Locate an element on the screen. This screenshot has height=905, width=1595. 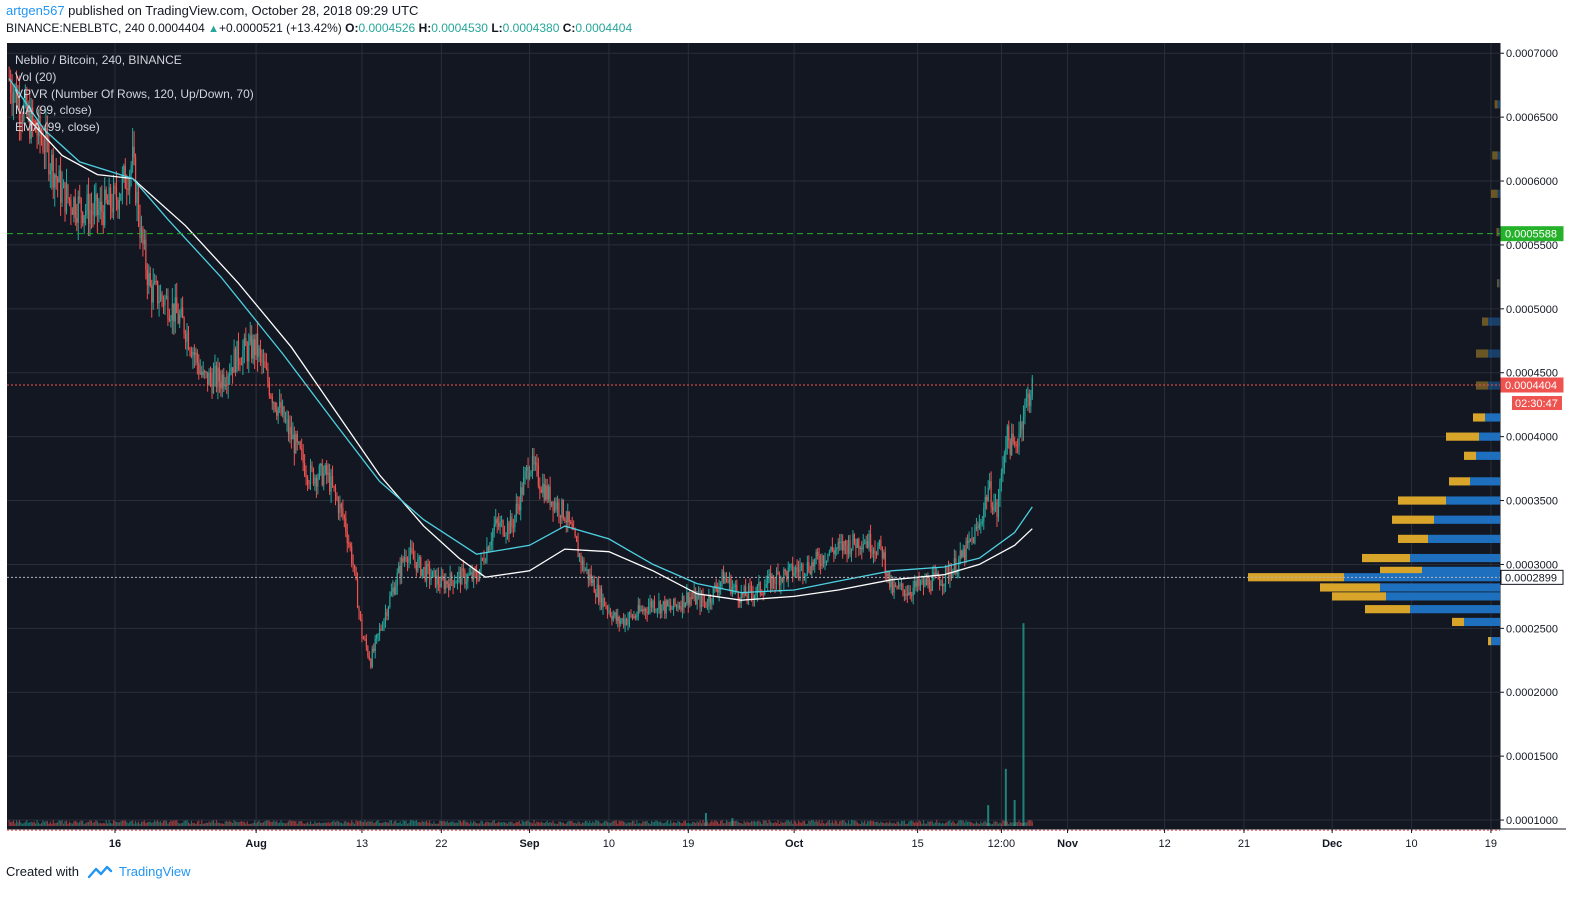
time-axis: 16 Aug 13 22 Sep 10 19 Oct 15 12:00 Nov 12 21 Dec 10 19 is located at coordinates (803, 839).